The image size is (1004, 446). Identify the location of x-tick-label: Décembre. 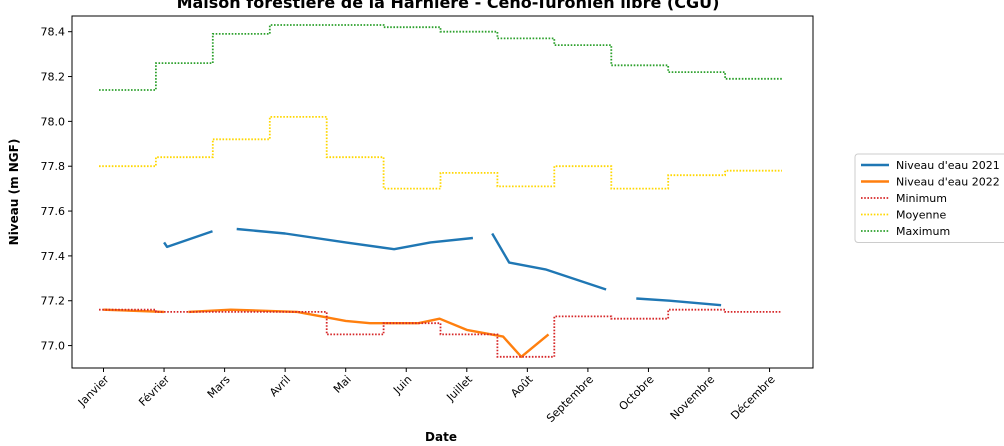
(753, 398).